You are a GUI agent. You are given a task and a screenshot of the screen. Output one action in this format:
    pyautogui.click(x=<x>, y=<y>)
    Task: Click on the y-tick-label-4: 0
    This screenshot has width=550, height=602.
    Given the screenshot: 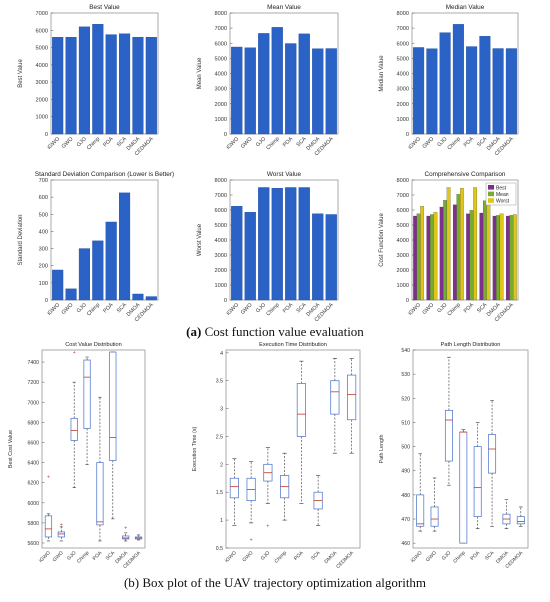 What is the action you would take?
    pyautogui.click(x=46, y=301)
    